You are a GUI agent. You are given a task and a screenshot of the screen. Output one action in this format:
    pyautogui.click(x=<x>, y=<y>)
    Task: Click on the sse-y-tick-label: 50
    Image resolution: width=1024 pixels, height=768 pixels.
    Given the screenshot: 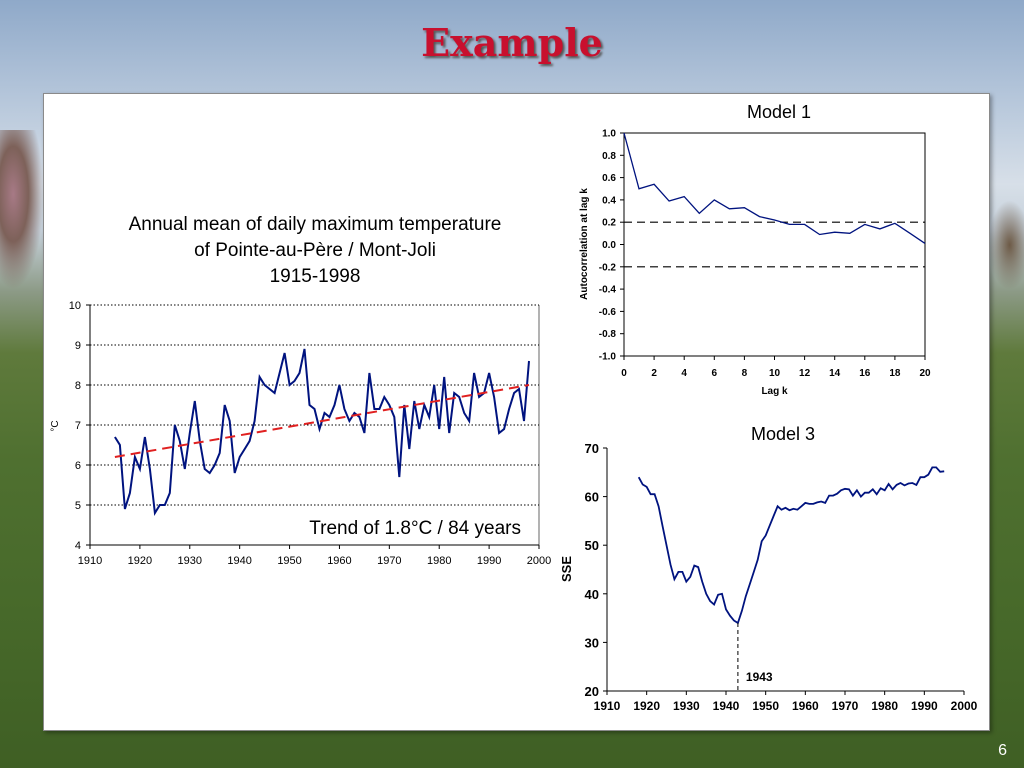 What is the action you would take?
    pyautogui.click(x=592, y=545)
    